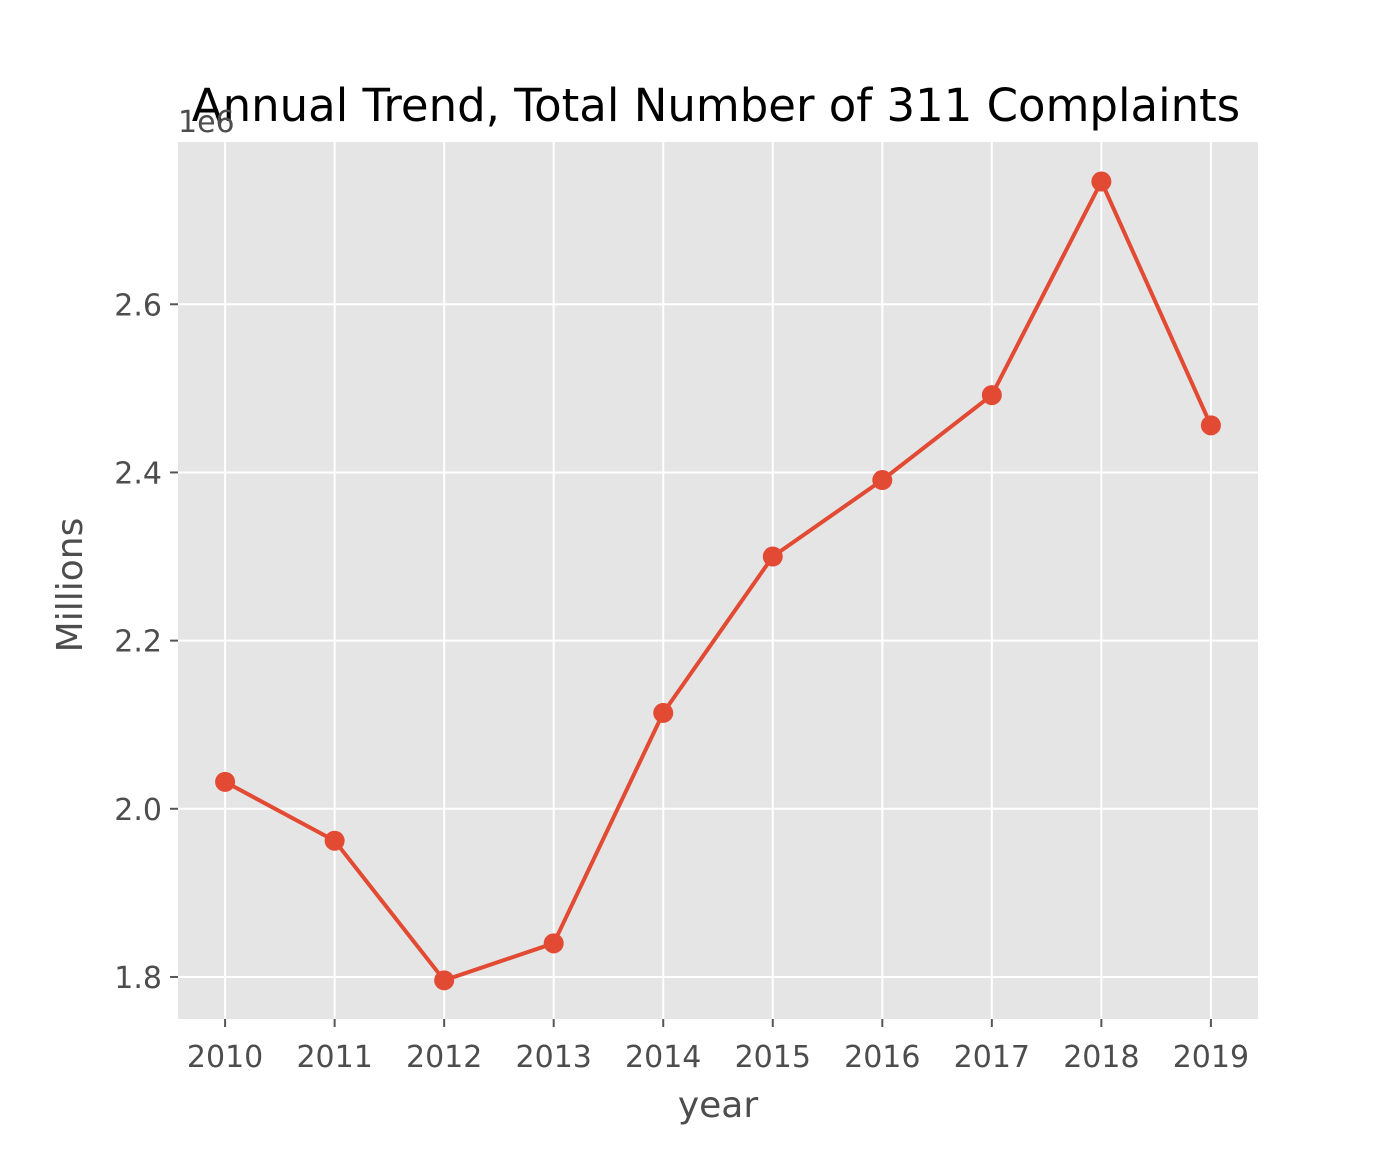 The height and width of the screenshot is (1167, 1400). What do you see at coordinates (718, 1105) in the screenshot?
I see `x-axis-label: year` at bounding box center [718, 1105].